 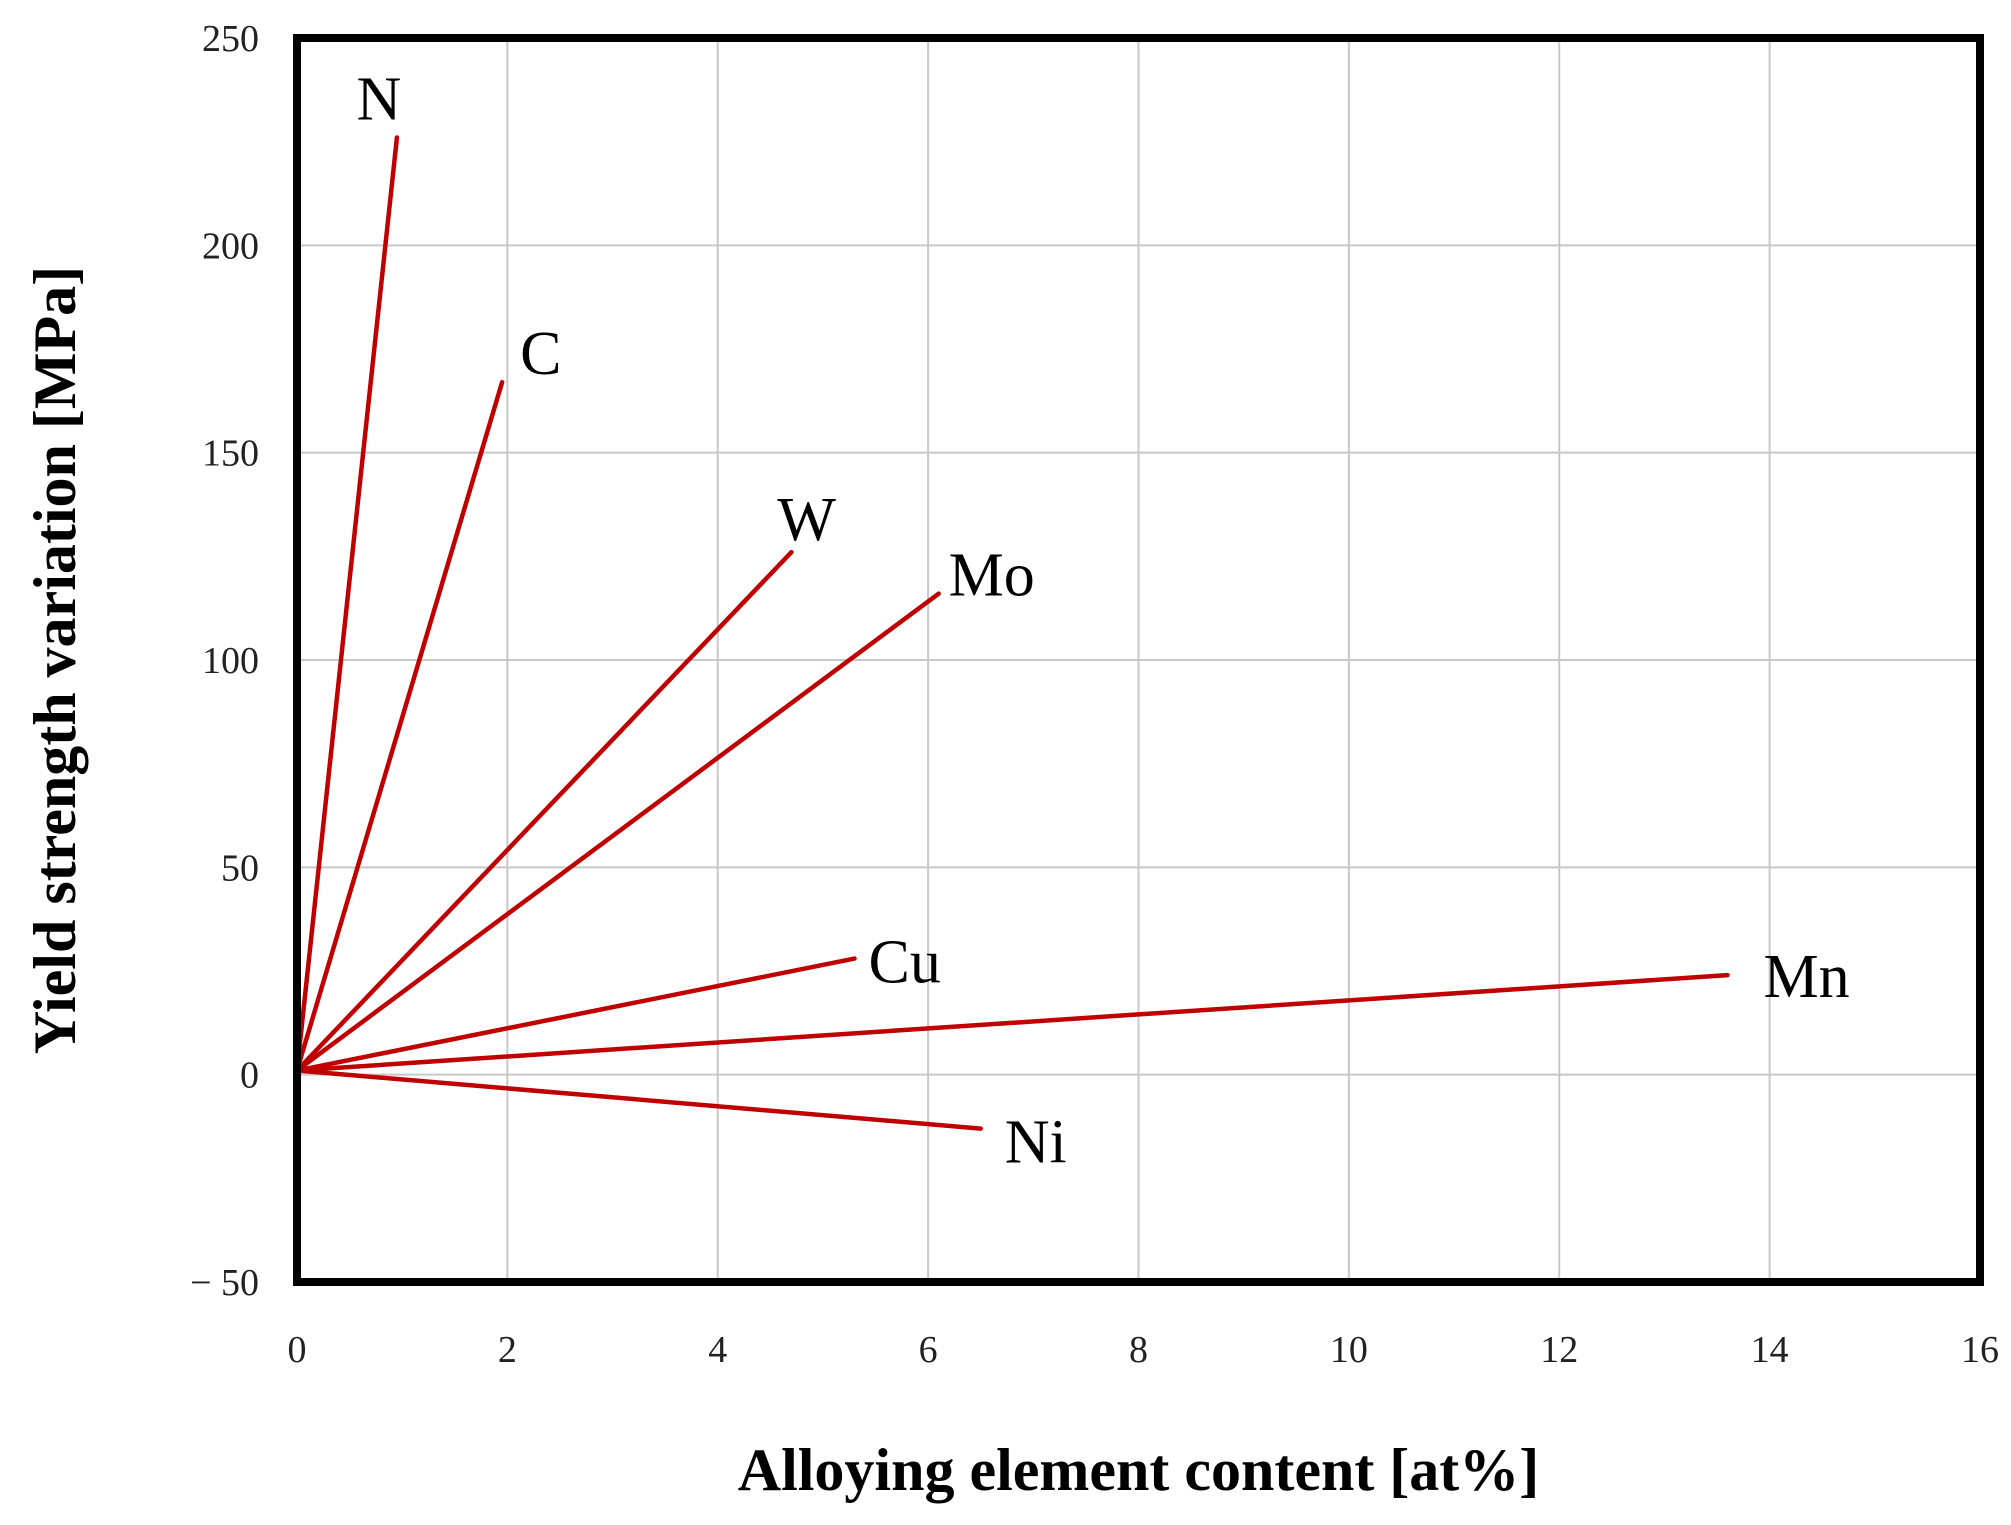 What do you see at coordinates (1139, 1470) in the screenshot?
I see `x-axis-title: Alloying element content [at%]` at bounding box center [1139, 1470].